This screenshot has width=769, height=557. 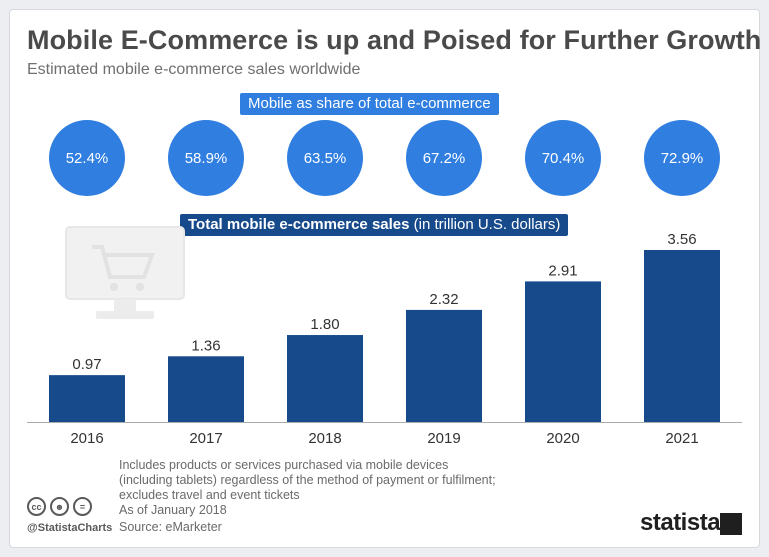 What do you see at coordinates (70, 528) in the screenshot?
I see `twitter-handle: @StatistaCharts` at bounding box center [70, 528].